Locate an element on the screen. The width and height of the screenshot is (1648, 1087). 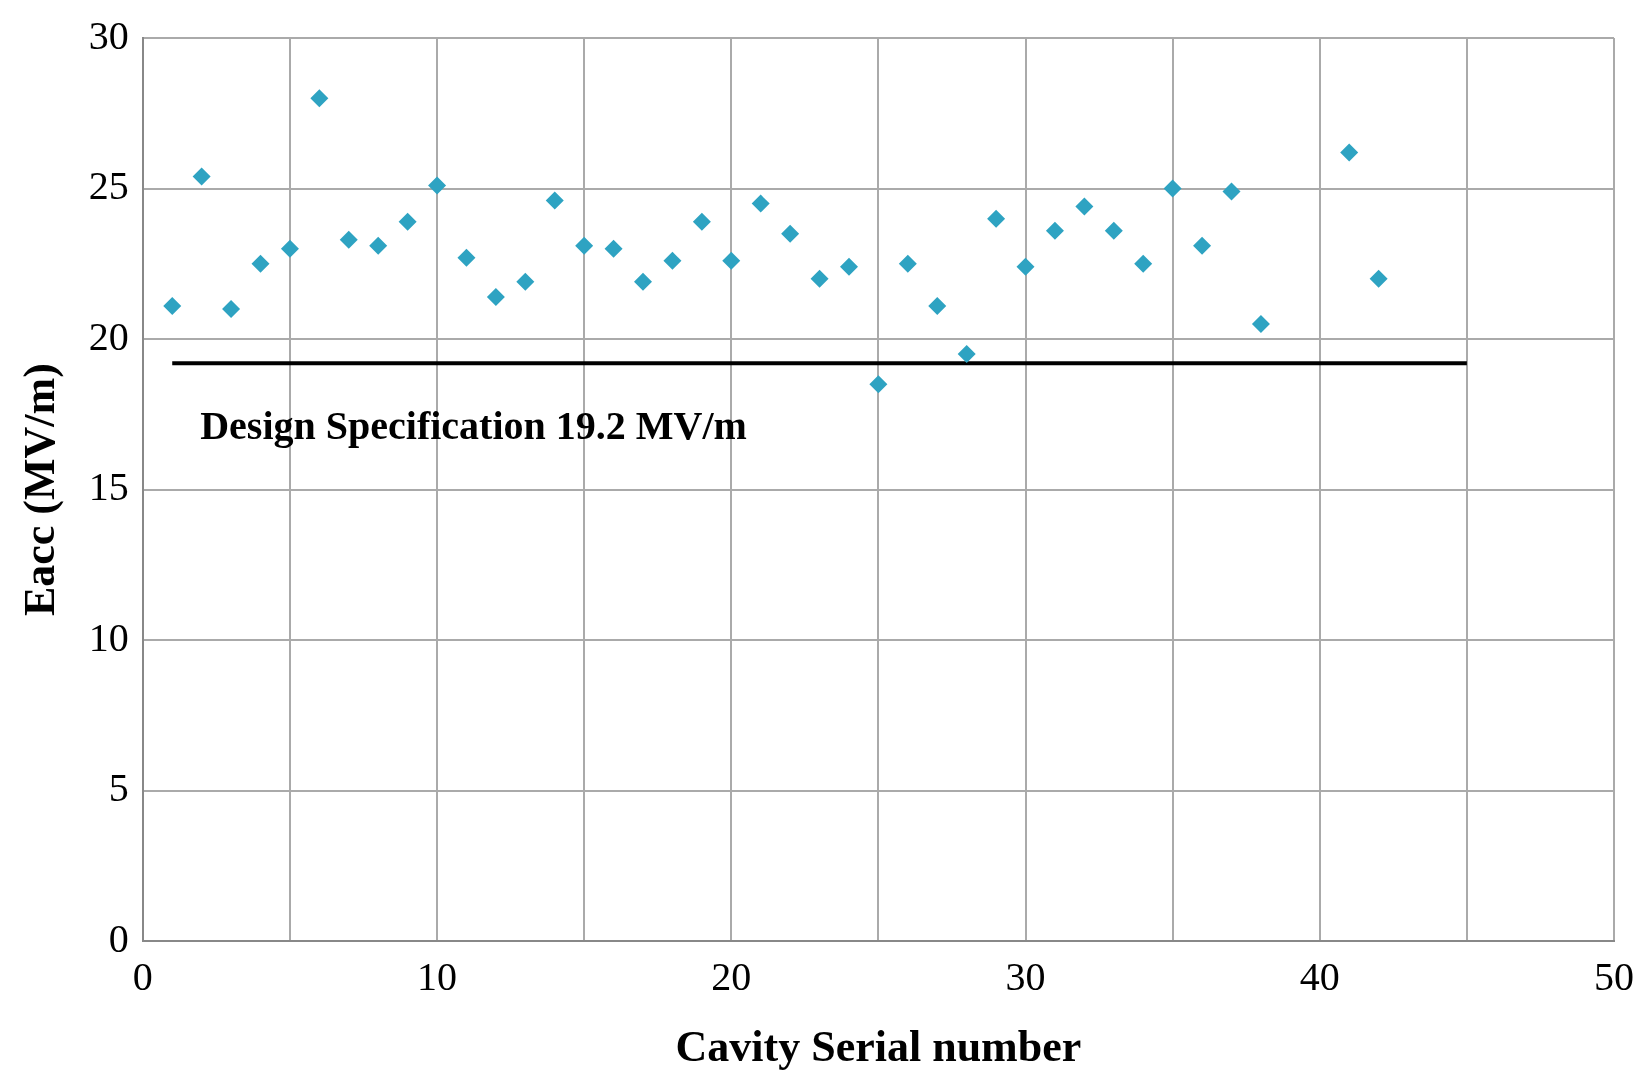
x-tick-label: 10 is located at coordinates (437, 976).